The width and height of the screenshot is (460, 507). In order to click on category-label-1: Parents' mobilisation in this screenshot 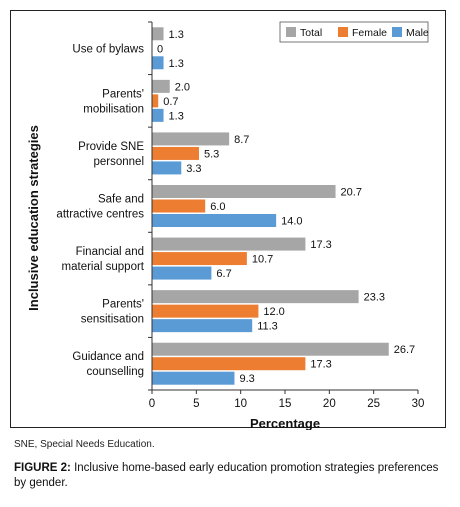, I will do `click(113, 101)`.